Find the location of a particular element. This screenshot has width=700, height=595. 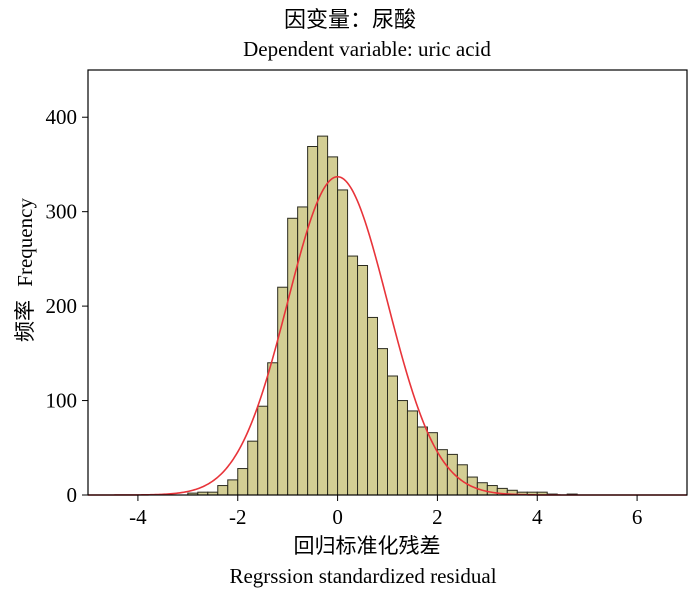

y-axis-label: 频率 Frequency is located at coordinates (25, 270).